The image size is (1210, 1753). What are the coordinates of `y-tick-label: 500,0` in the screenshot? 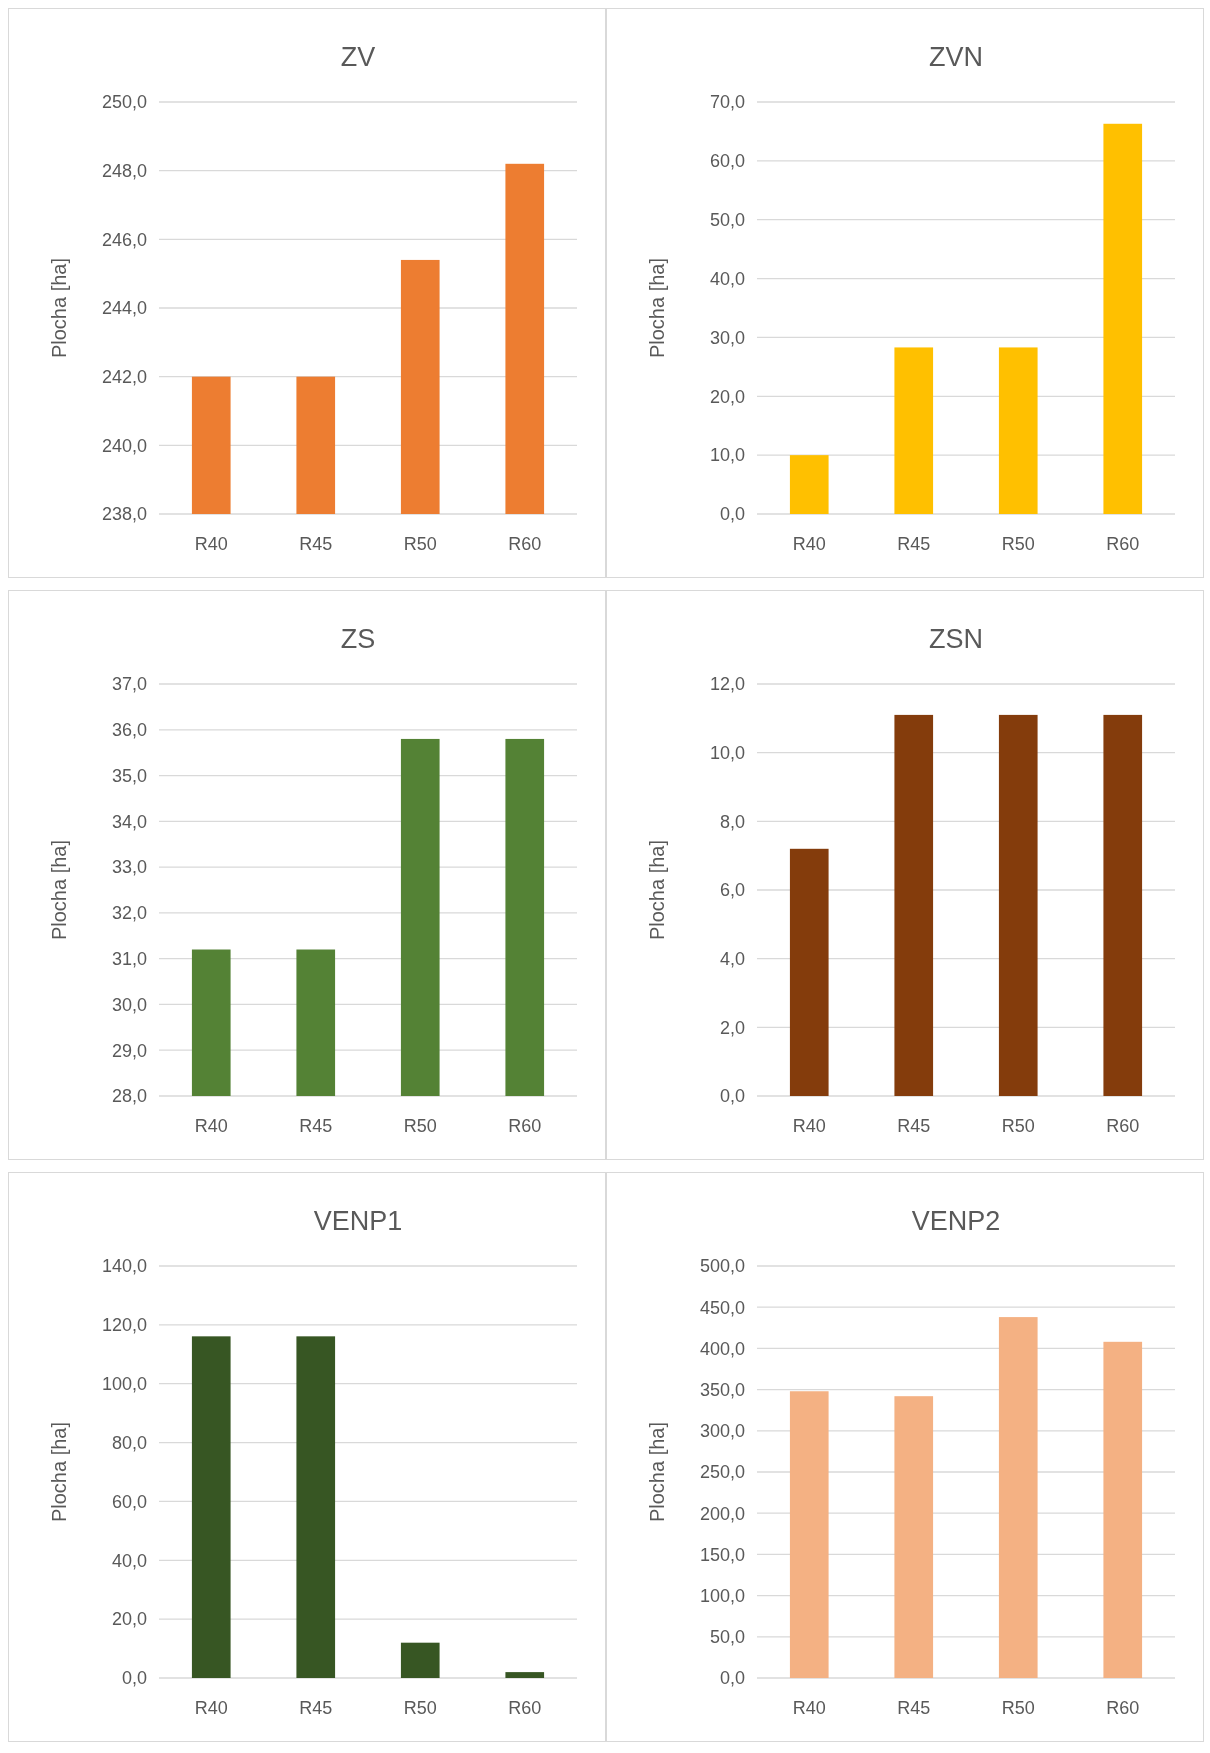 It's located at (722, 1266).